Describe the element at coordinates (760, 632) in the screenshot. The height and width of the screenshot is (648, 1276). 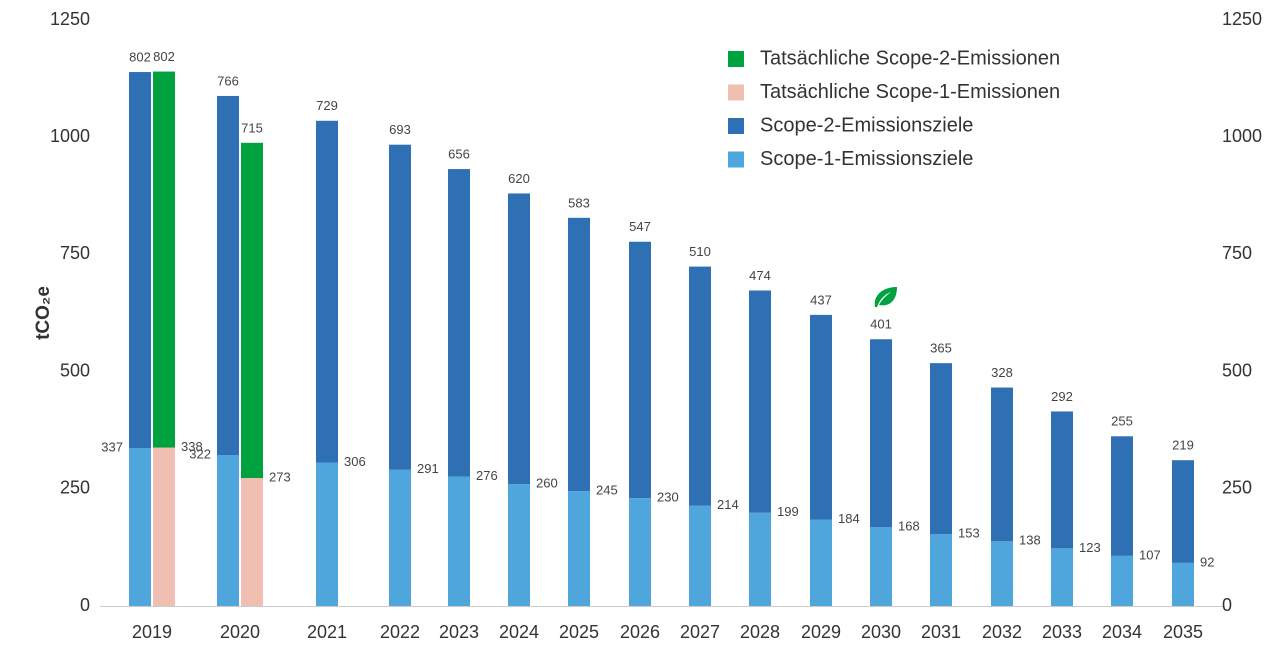
I see `x-tick-label: 2028` at that location.